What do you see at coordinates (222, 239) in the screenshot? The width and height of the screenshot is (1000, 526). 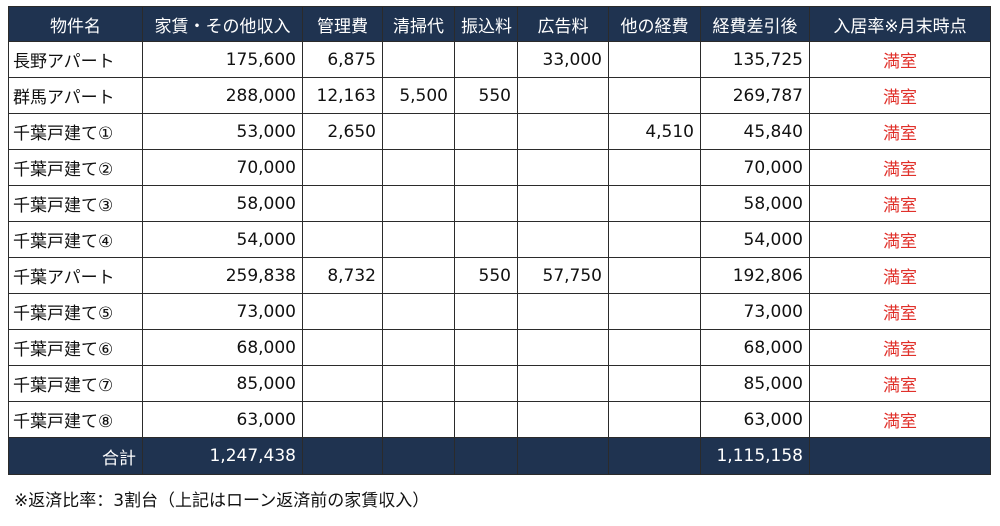 I see `income-cell: 54,000` at bounding box center [222, 239].